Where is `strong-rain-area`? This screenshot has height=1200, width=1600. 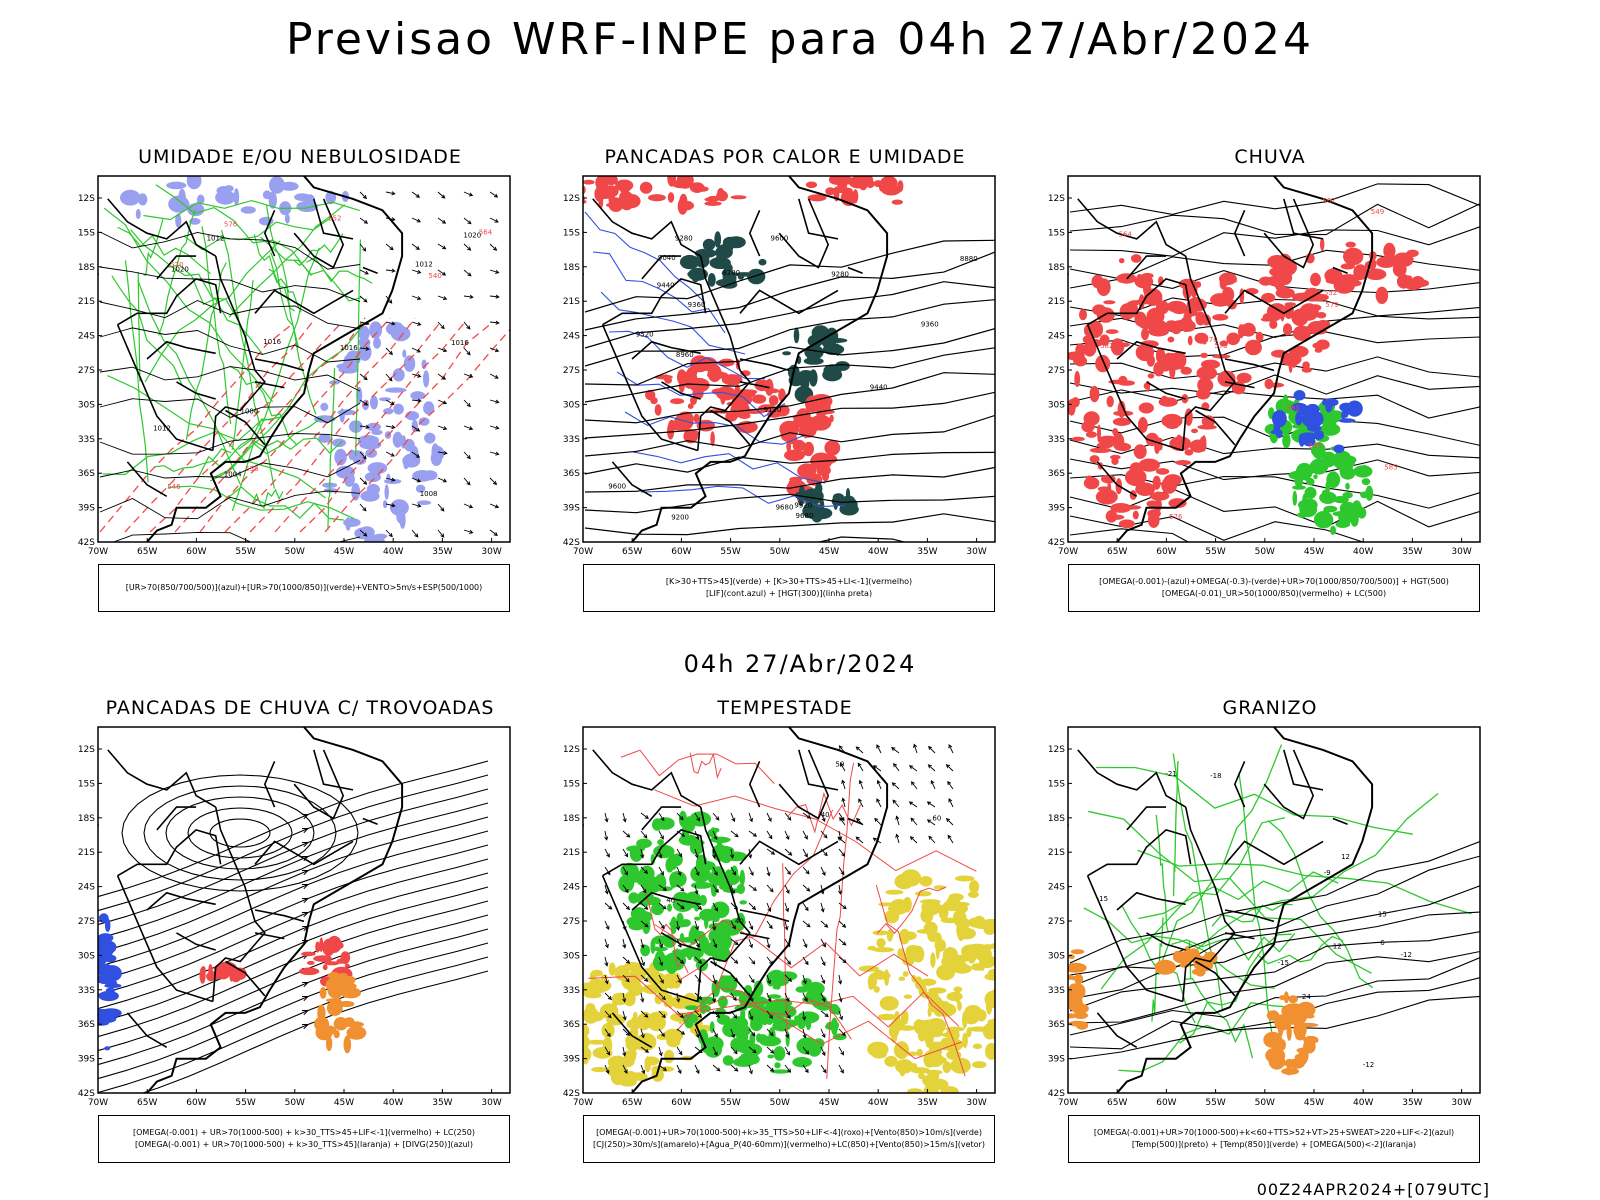
strong-rain-area is located at coordinates (1318, 450).